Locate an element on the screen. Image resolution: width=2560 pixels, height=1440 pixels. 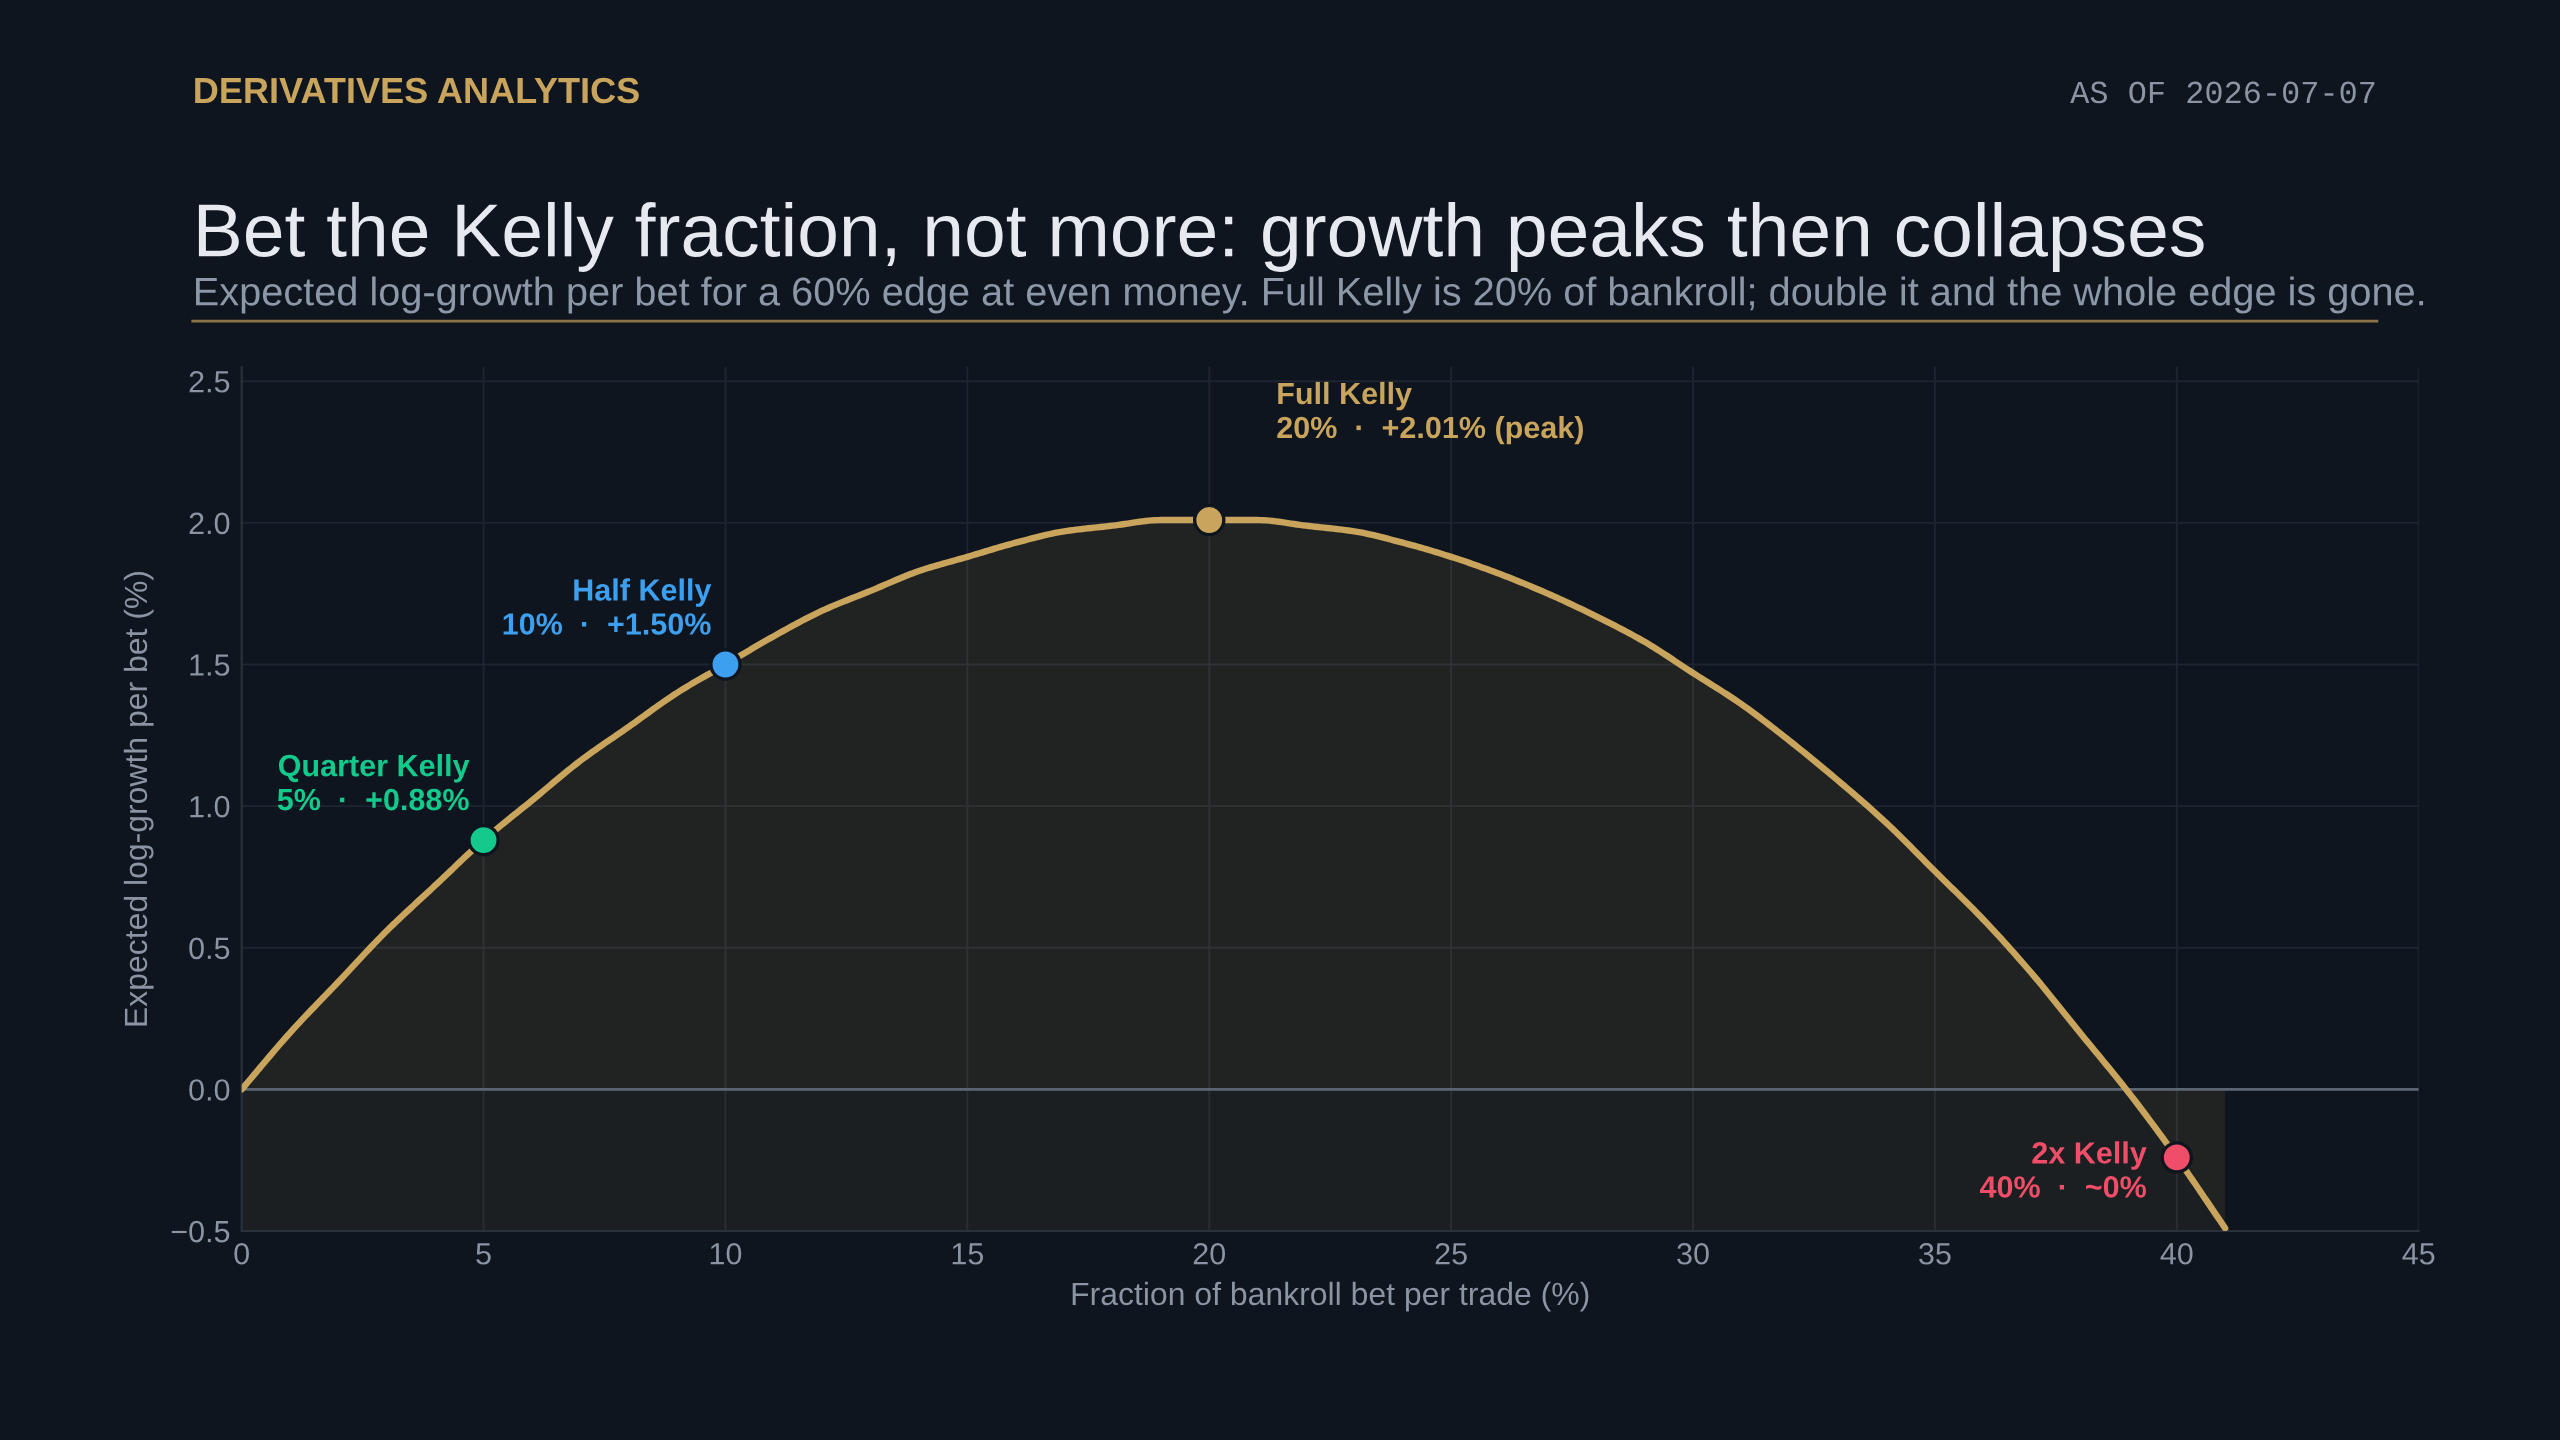
y-tick-label: 1.5 is located at coordinates (210, 665).